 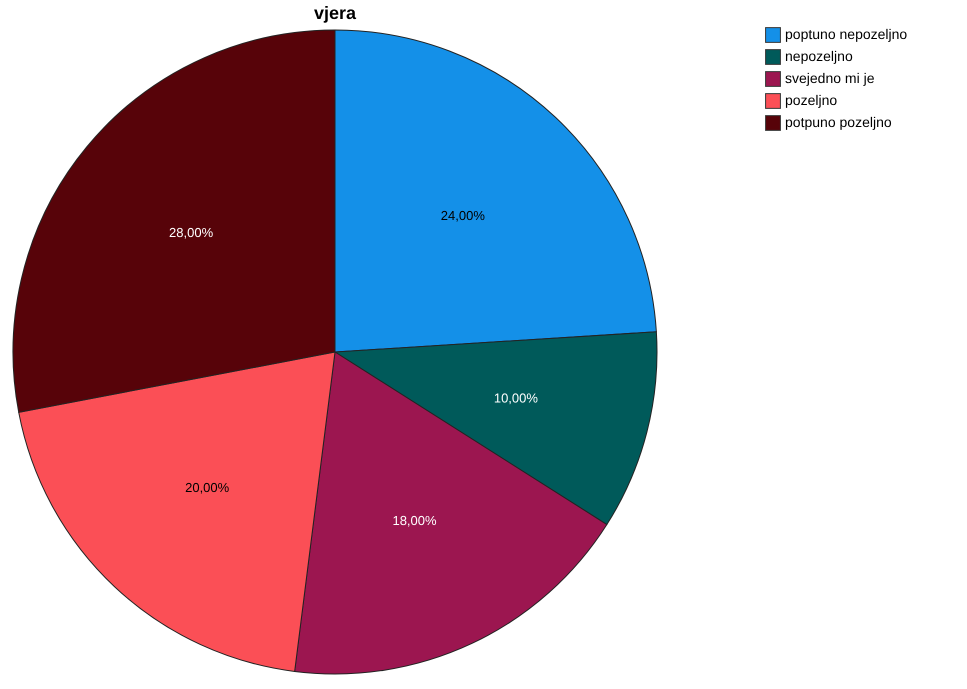 What do you see at coordinates (191, 232) in the screenshot?
I see `data-label: 28,00%` at bounding box center [191, 232].